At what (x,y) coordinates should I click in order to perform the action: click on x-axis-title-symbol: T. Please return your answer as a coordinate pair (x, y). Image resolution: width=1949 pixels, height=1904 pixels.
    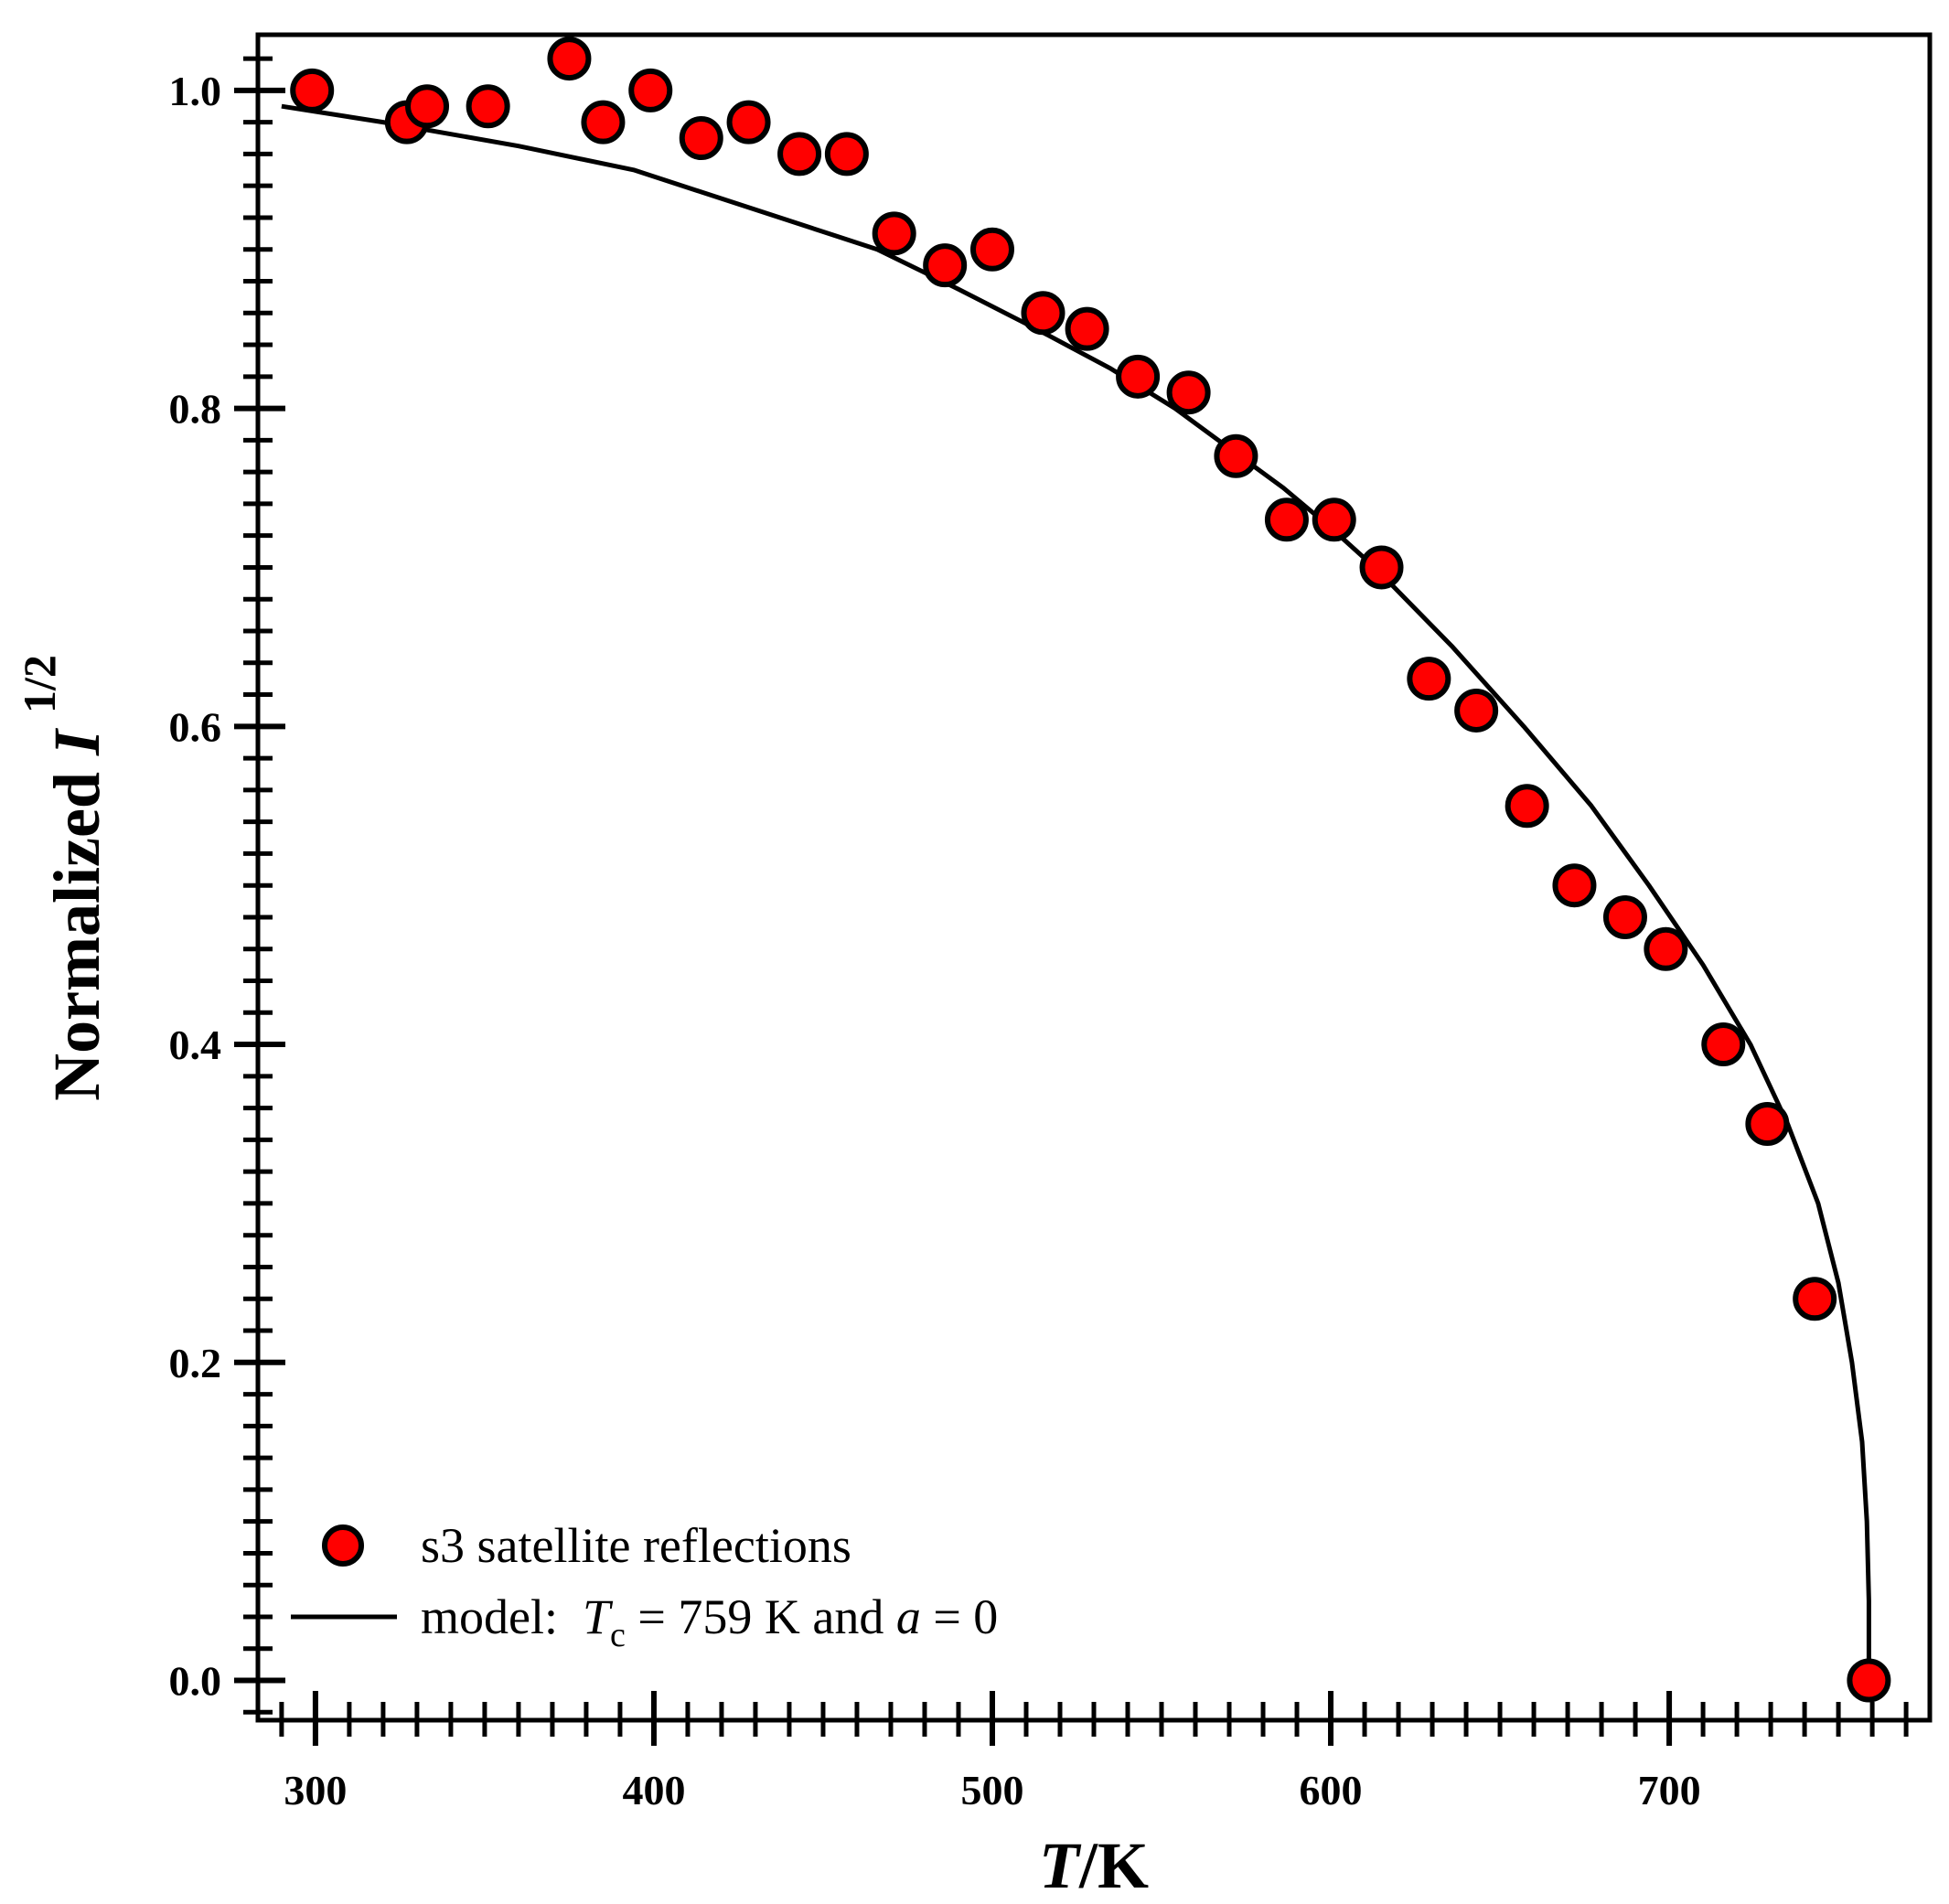
    Looking at the image, I should click on (1060, 1865).